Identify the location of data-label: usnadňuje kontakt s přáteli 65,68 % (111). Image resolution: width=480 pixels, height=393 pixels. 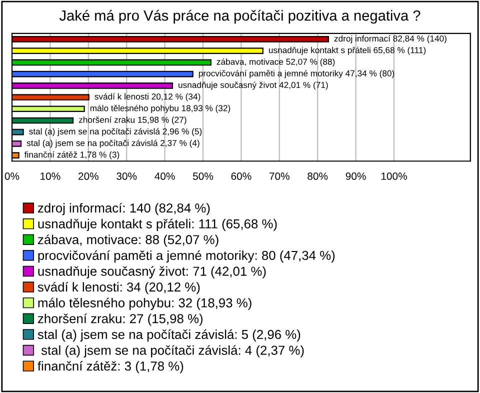
(347, 50).